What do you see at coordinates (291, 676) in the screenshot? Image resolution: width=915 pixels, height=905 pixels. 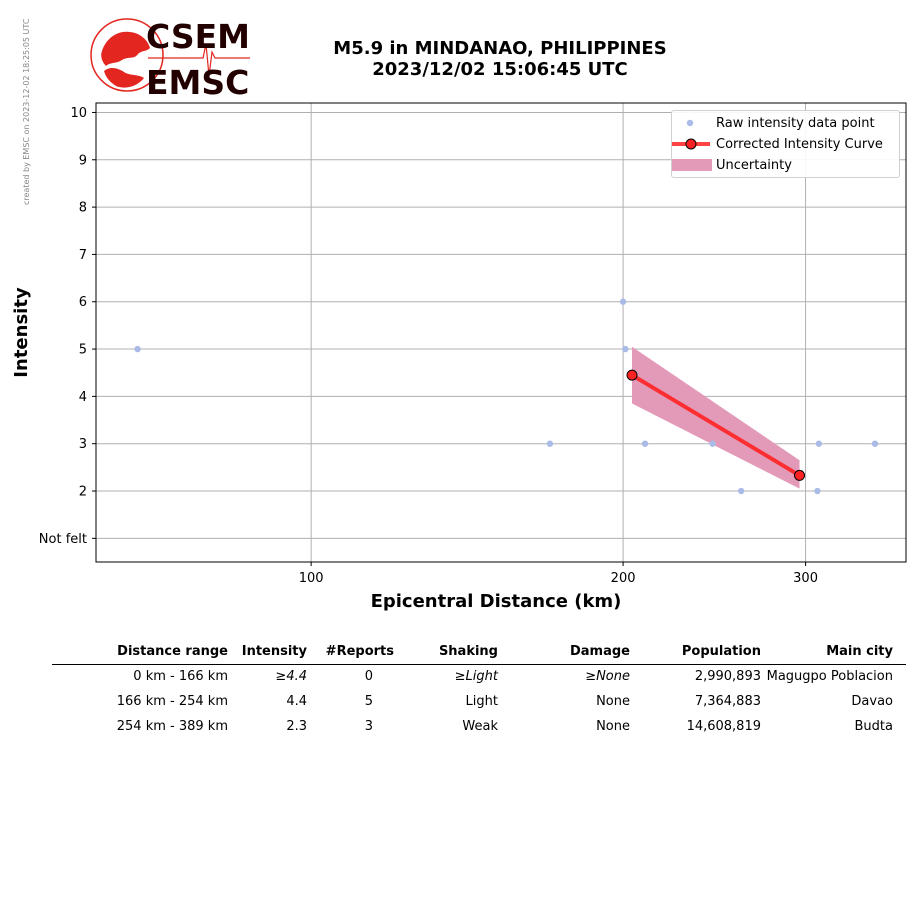 I see `cell-intensity: ≥4.4` at bounding box center [291, 676].